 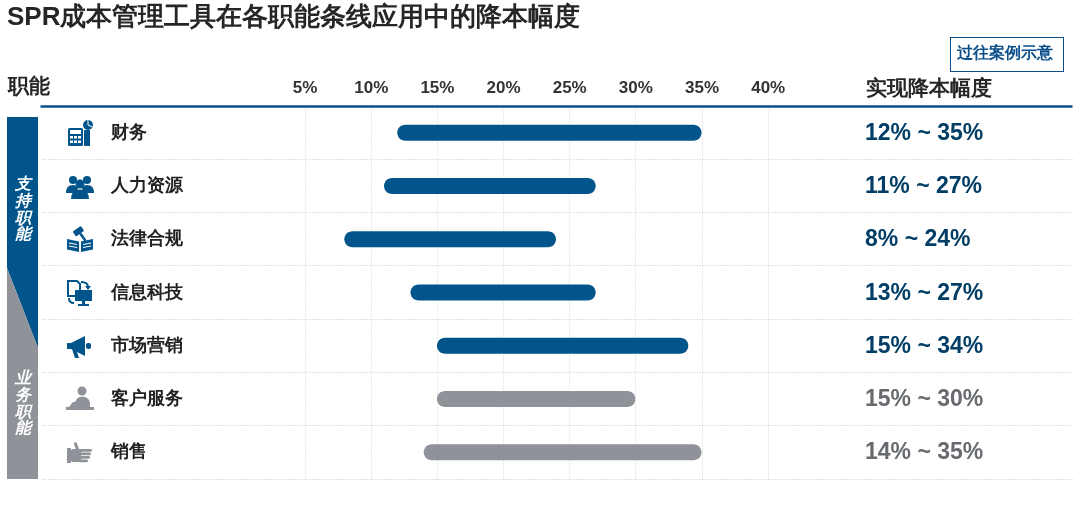 I want to click on x-tick-label: 25%, so click(x=569, y=87).